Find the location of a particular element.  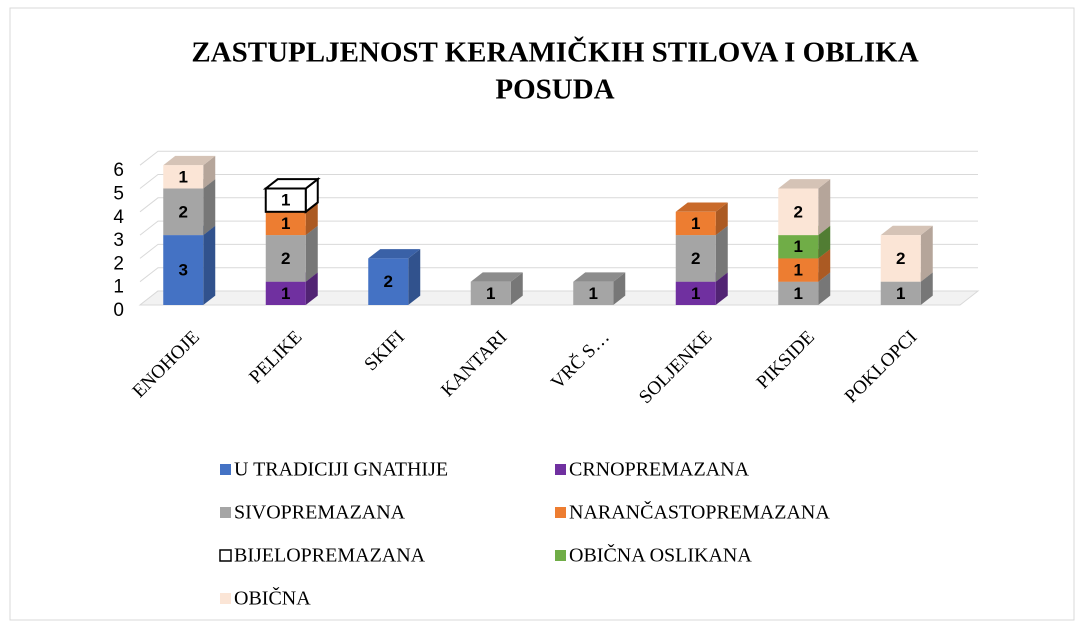

legend-label: OBIČNA is located at coordinates (272, 598).